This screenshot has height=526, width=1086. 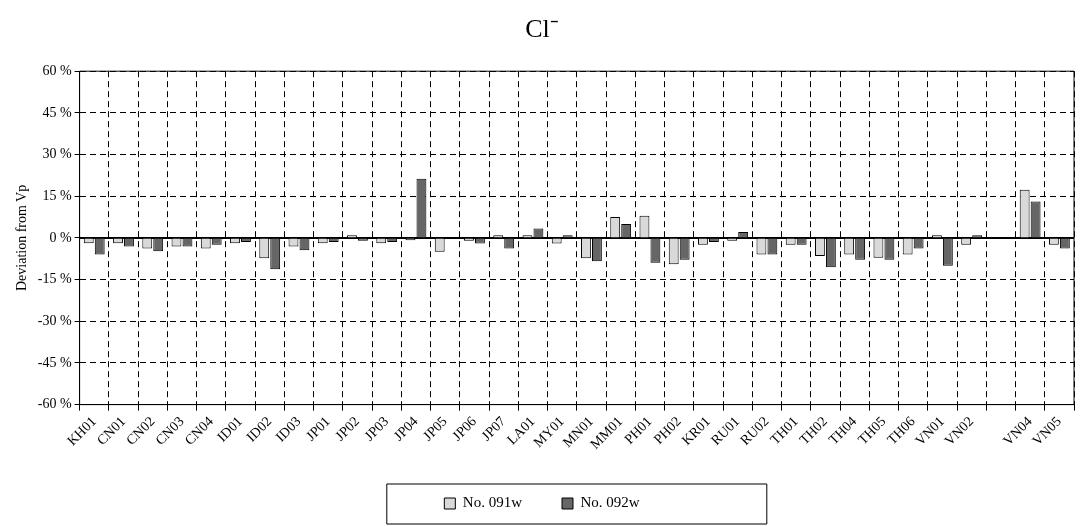 What do you see at coordinates (60, 237) in the screenshot?
I see `y-tick-label: 0 %` at bounding box center [60, 237].